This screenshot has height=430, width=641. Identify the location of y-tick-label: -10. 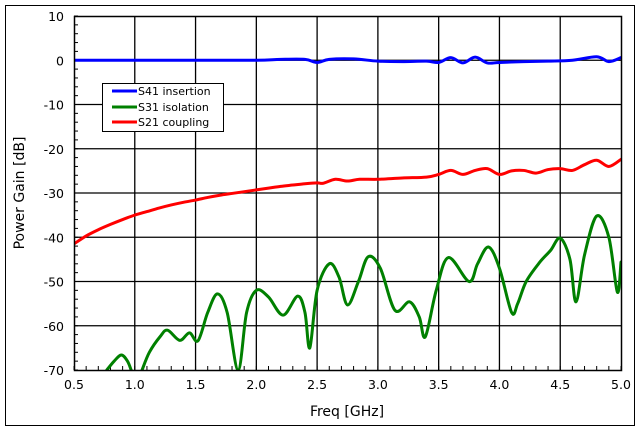
(54, 105).